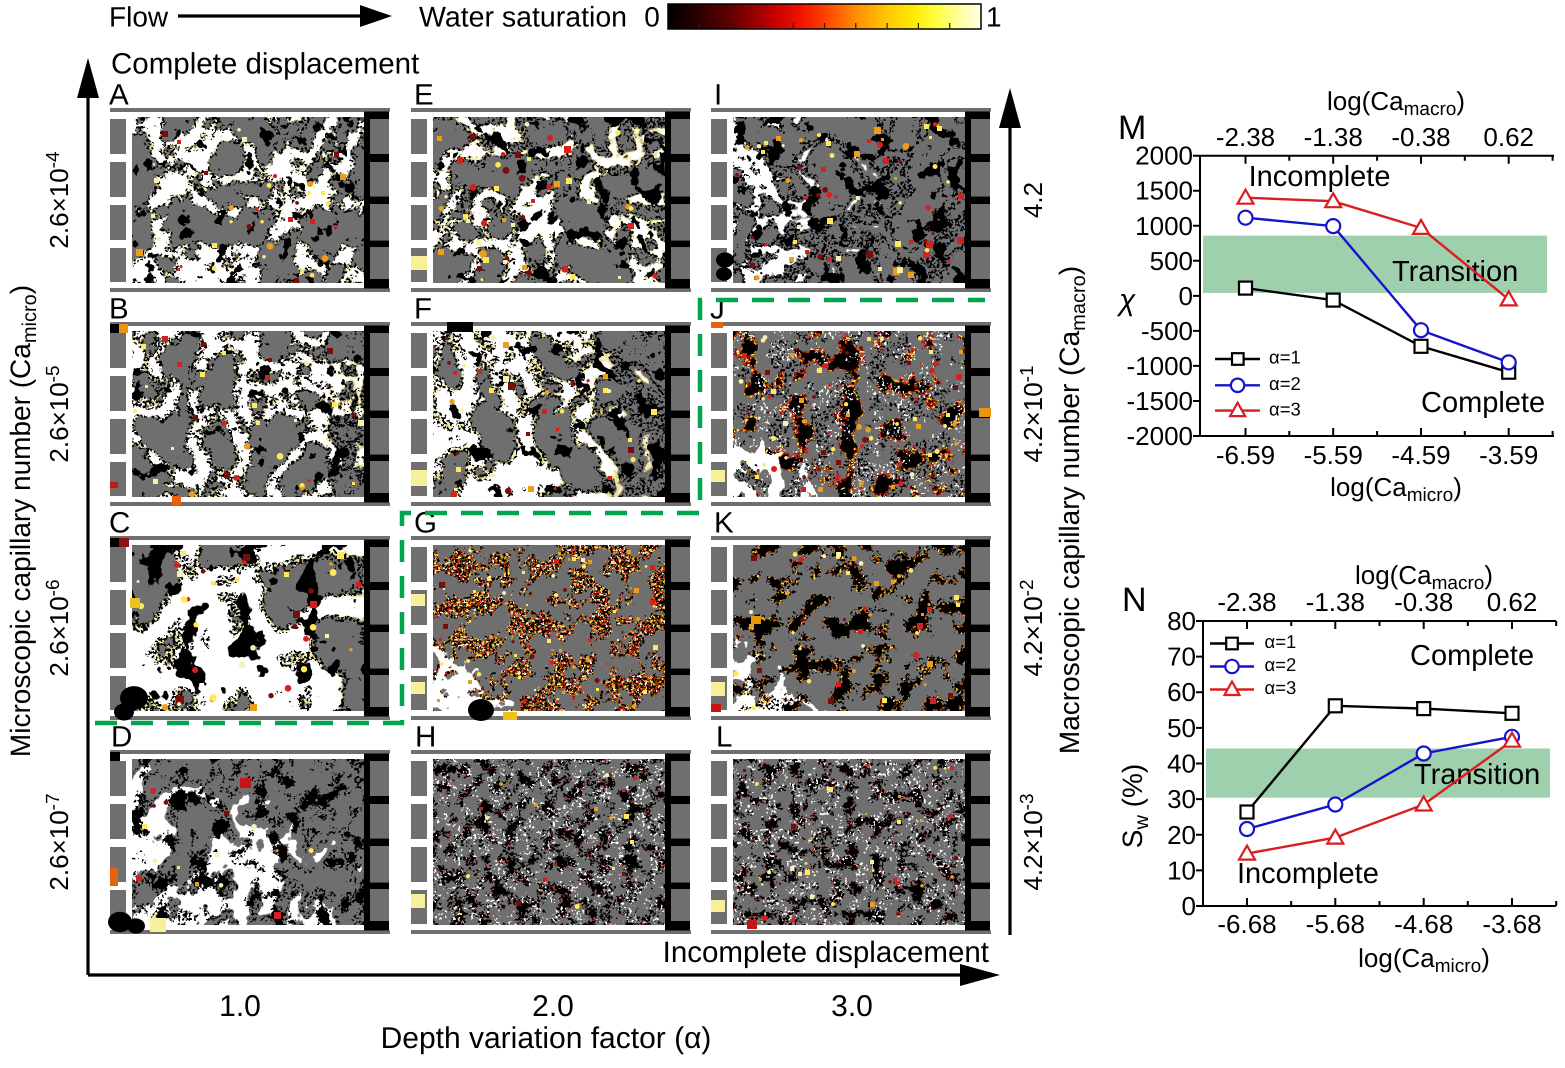 This screenshot has height=1068, width=1565. Describe the element at coordinates (1135, 806) in the screenshot. I see `svg-text: Sw (%)` at that location.